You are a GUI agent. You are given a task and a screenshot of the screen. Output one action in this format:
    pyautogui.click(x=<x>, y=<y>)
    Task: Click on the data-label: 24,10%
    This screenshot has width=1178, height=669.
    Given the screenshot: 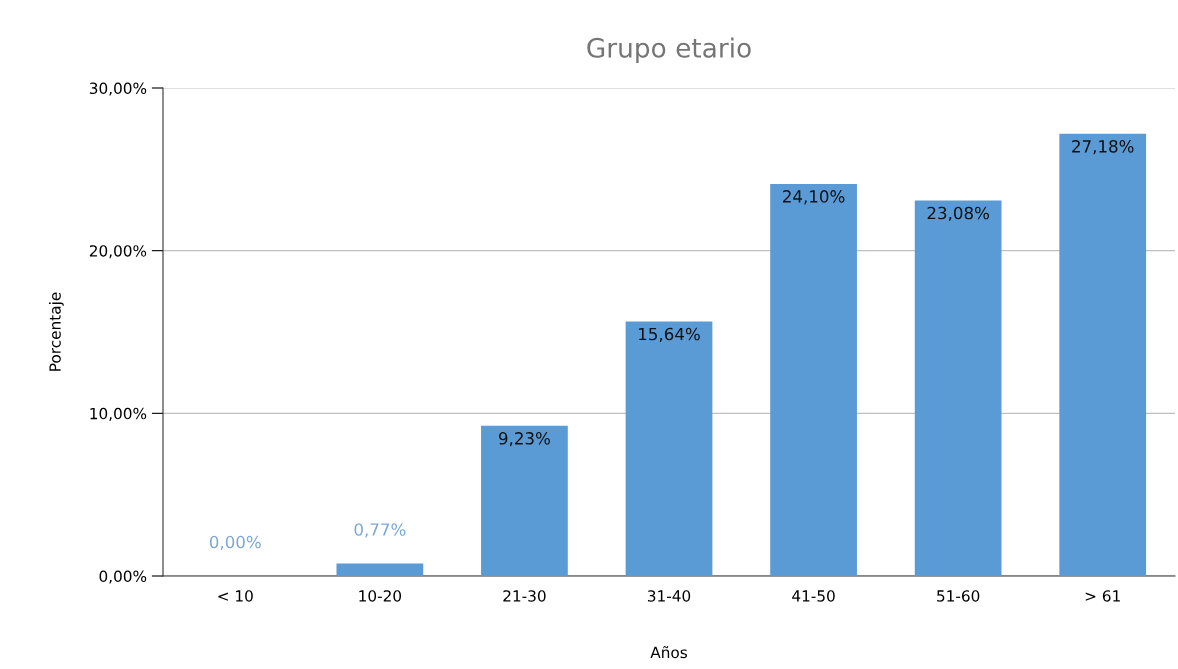 What is the action you would take?
    pyautogui.click(x=814, y=197)
    